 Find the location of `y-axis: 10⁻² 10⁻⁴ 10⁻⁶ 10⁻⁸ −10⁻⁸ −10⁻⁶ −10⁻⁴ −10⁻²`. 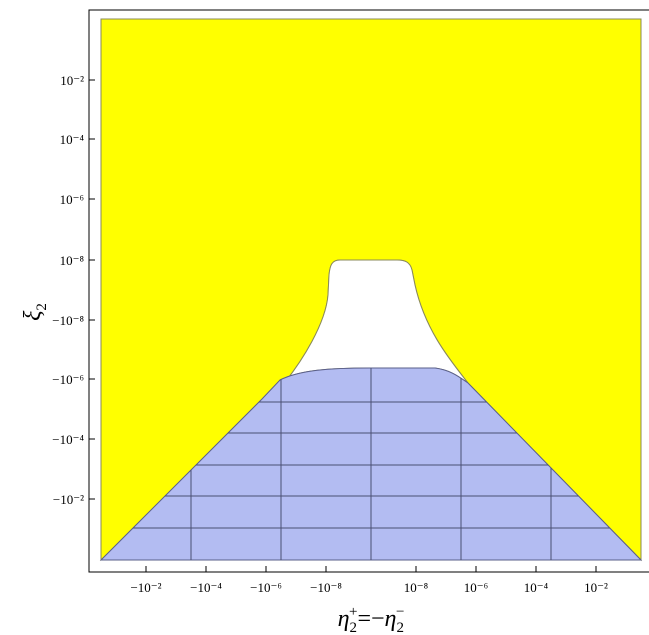

y-axis: 10⁻² 10⁻⁴ 10⁻⁶ 10⁻⁸ −10⁻⁸ −10⁻⁶ −10⁻⁴ −10⁻² is located at coordinates (73, 290).